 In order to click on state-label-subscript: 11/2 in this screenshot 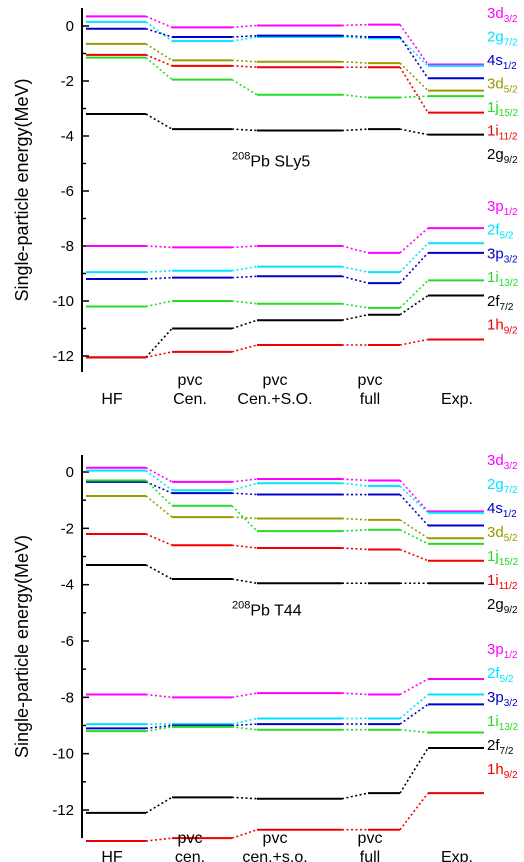, I will do `click(508, 586)`.